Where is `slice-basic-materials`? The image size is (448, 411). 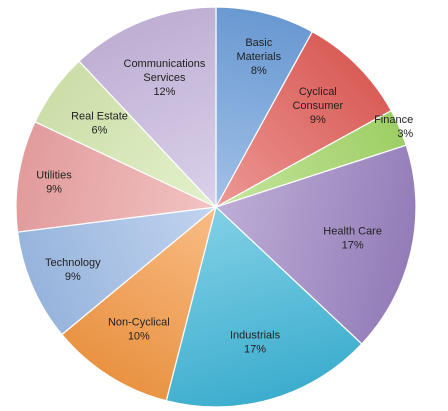
slice-basic-materials is located at coordinates (264, 107).